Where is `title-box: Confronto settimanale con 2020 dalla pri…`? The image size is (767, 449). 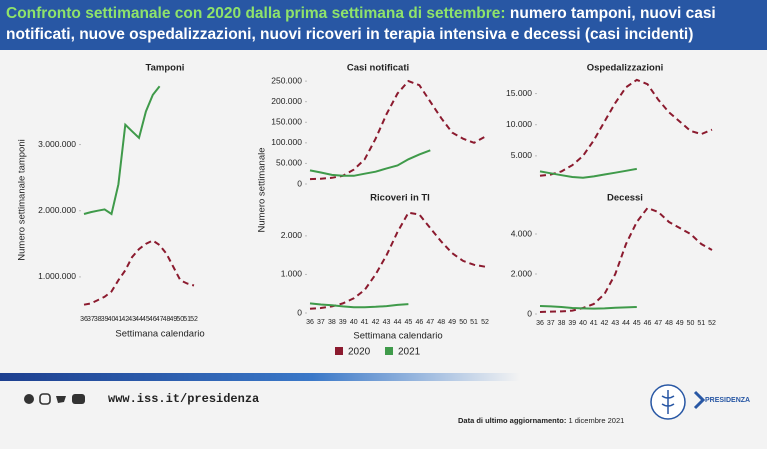
title-box: Confronto settimanale con 2020 dalla pri… is located at coordinates (383, 24).